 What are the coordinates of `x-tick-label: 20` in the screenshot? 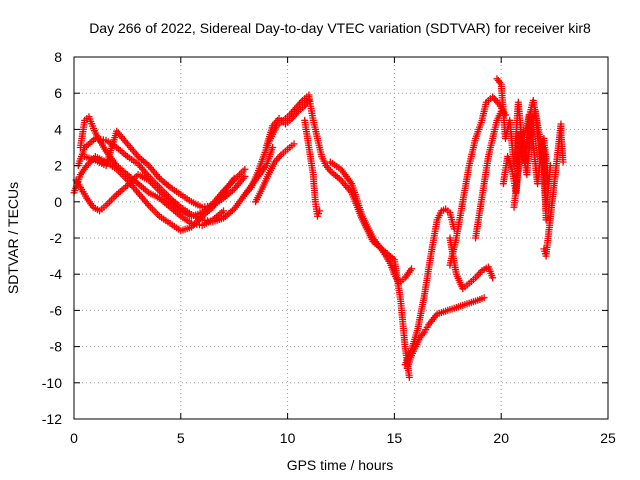 It's located at (501, 438).